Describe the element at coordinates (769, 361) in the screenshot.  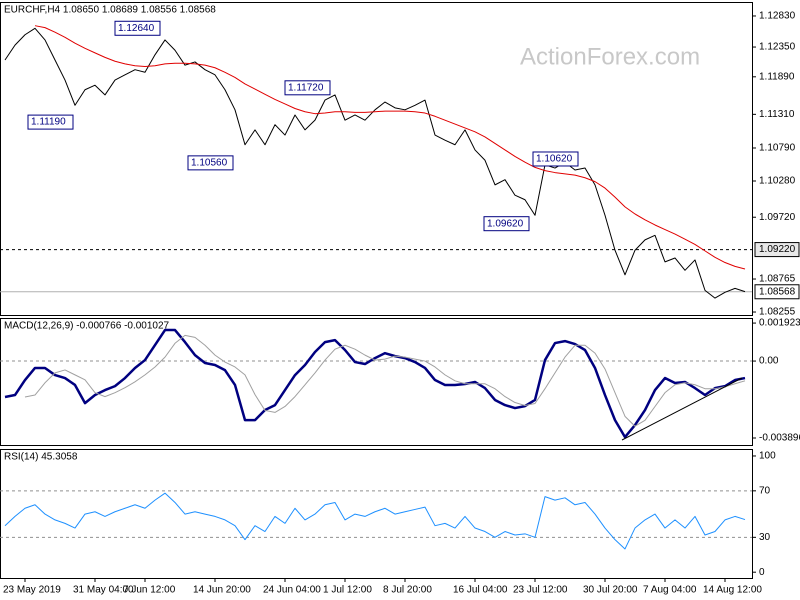
I see `y-tick-label: 0.00` at that location.